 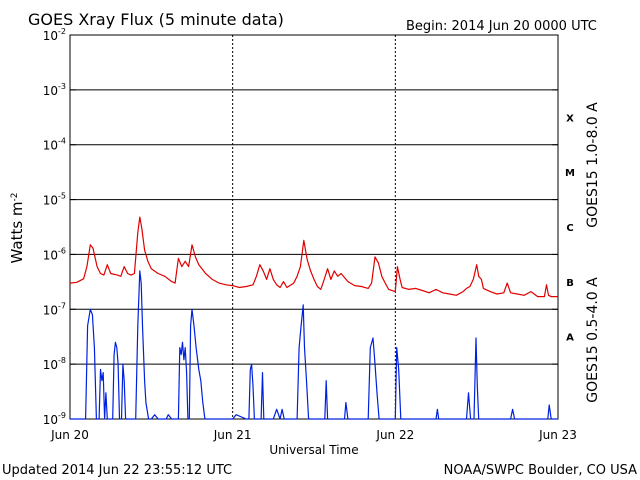 I want to click on flare-class-label: A, so click(x=570, y=338).